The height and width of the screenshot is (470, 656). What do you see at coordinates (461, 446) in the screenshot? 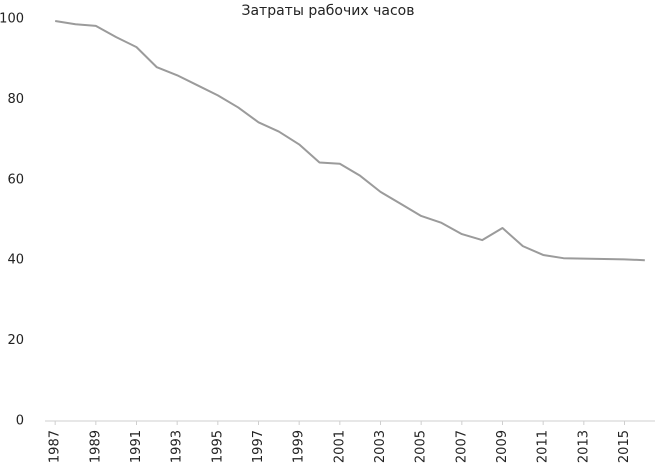
I see `x-tick-label: 2007` at bounding box center [461, 446].